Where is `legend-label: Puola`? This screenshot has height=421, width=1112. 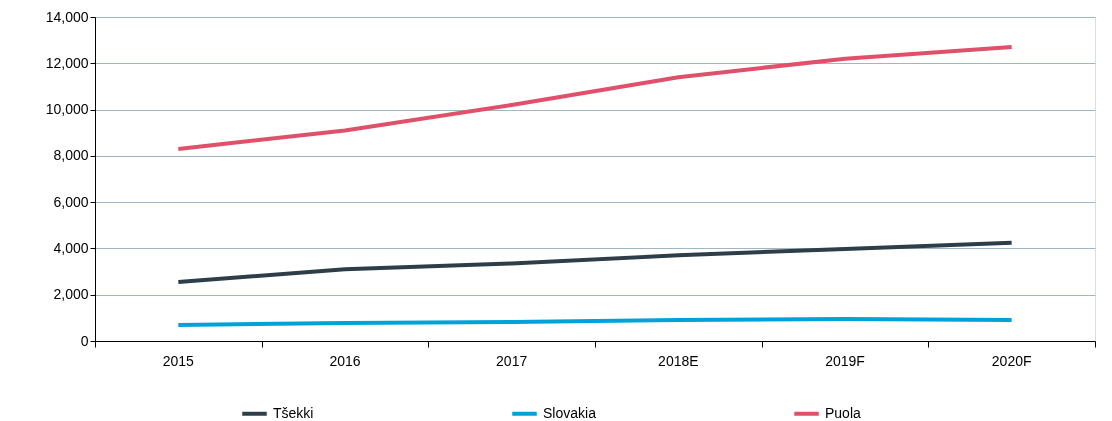 legend-label: Puola is located at coordinates (843, 412).